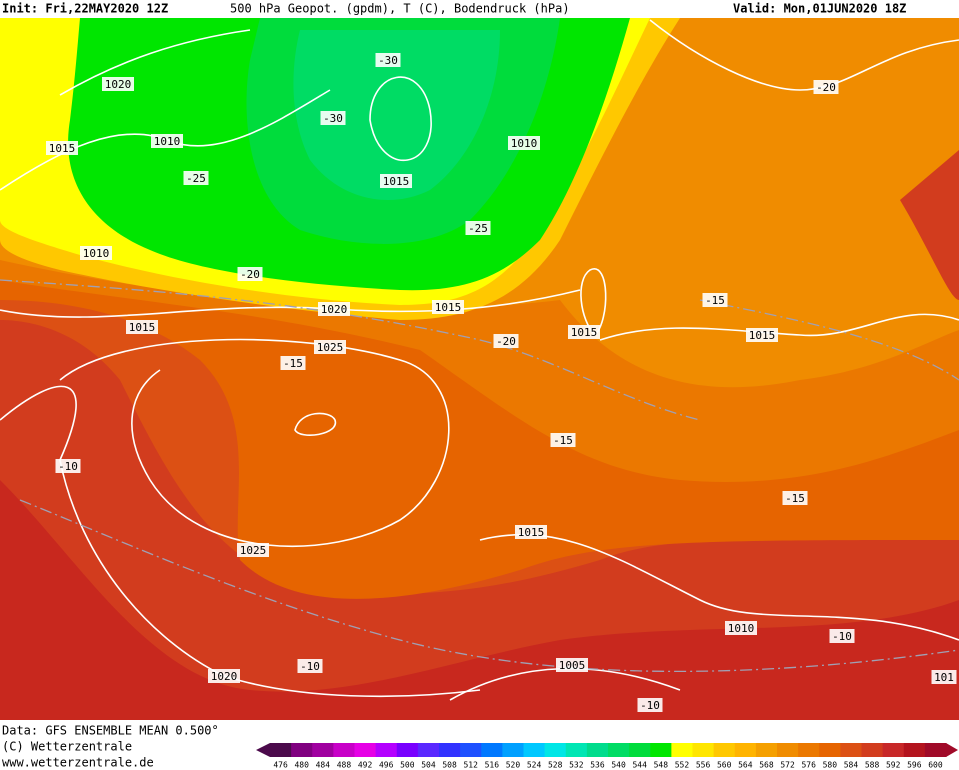 The image size is (959, 770). What do you see at coordinates (914, 765) in the screenshot?
I see `colorbar-label: 596` at bounding box center [914, 765].